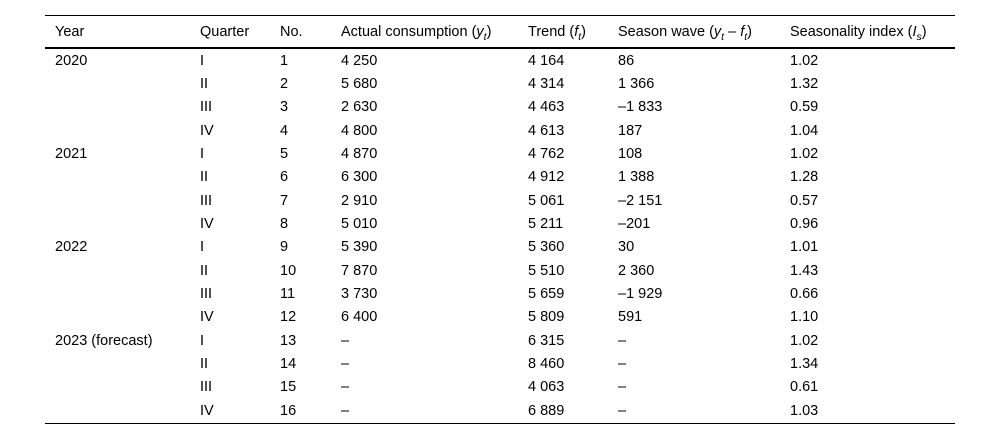  I want to click on table-row: IV 12 6 400 5 809 591 1.10, so click(500, 317).